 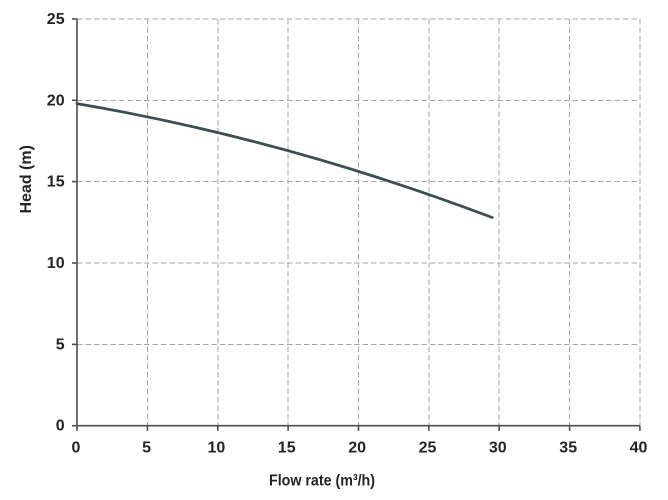 What do you see at coordinates (26, 179) in the screenshot?
I see `svg-text: Head (m)` at bounding box center [26, 179].